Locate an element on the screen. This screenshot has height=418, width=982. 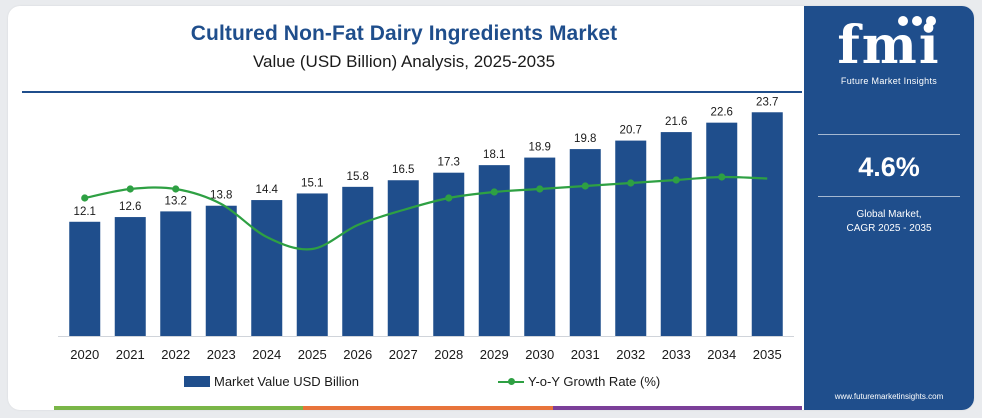
bar-2022 is located at coordinates (176, 273).